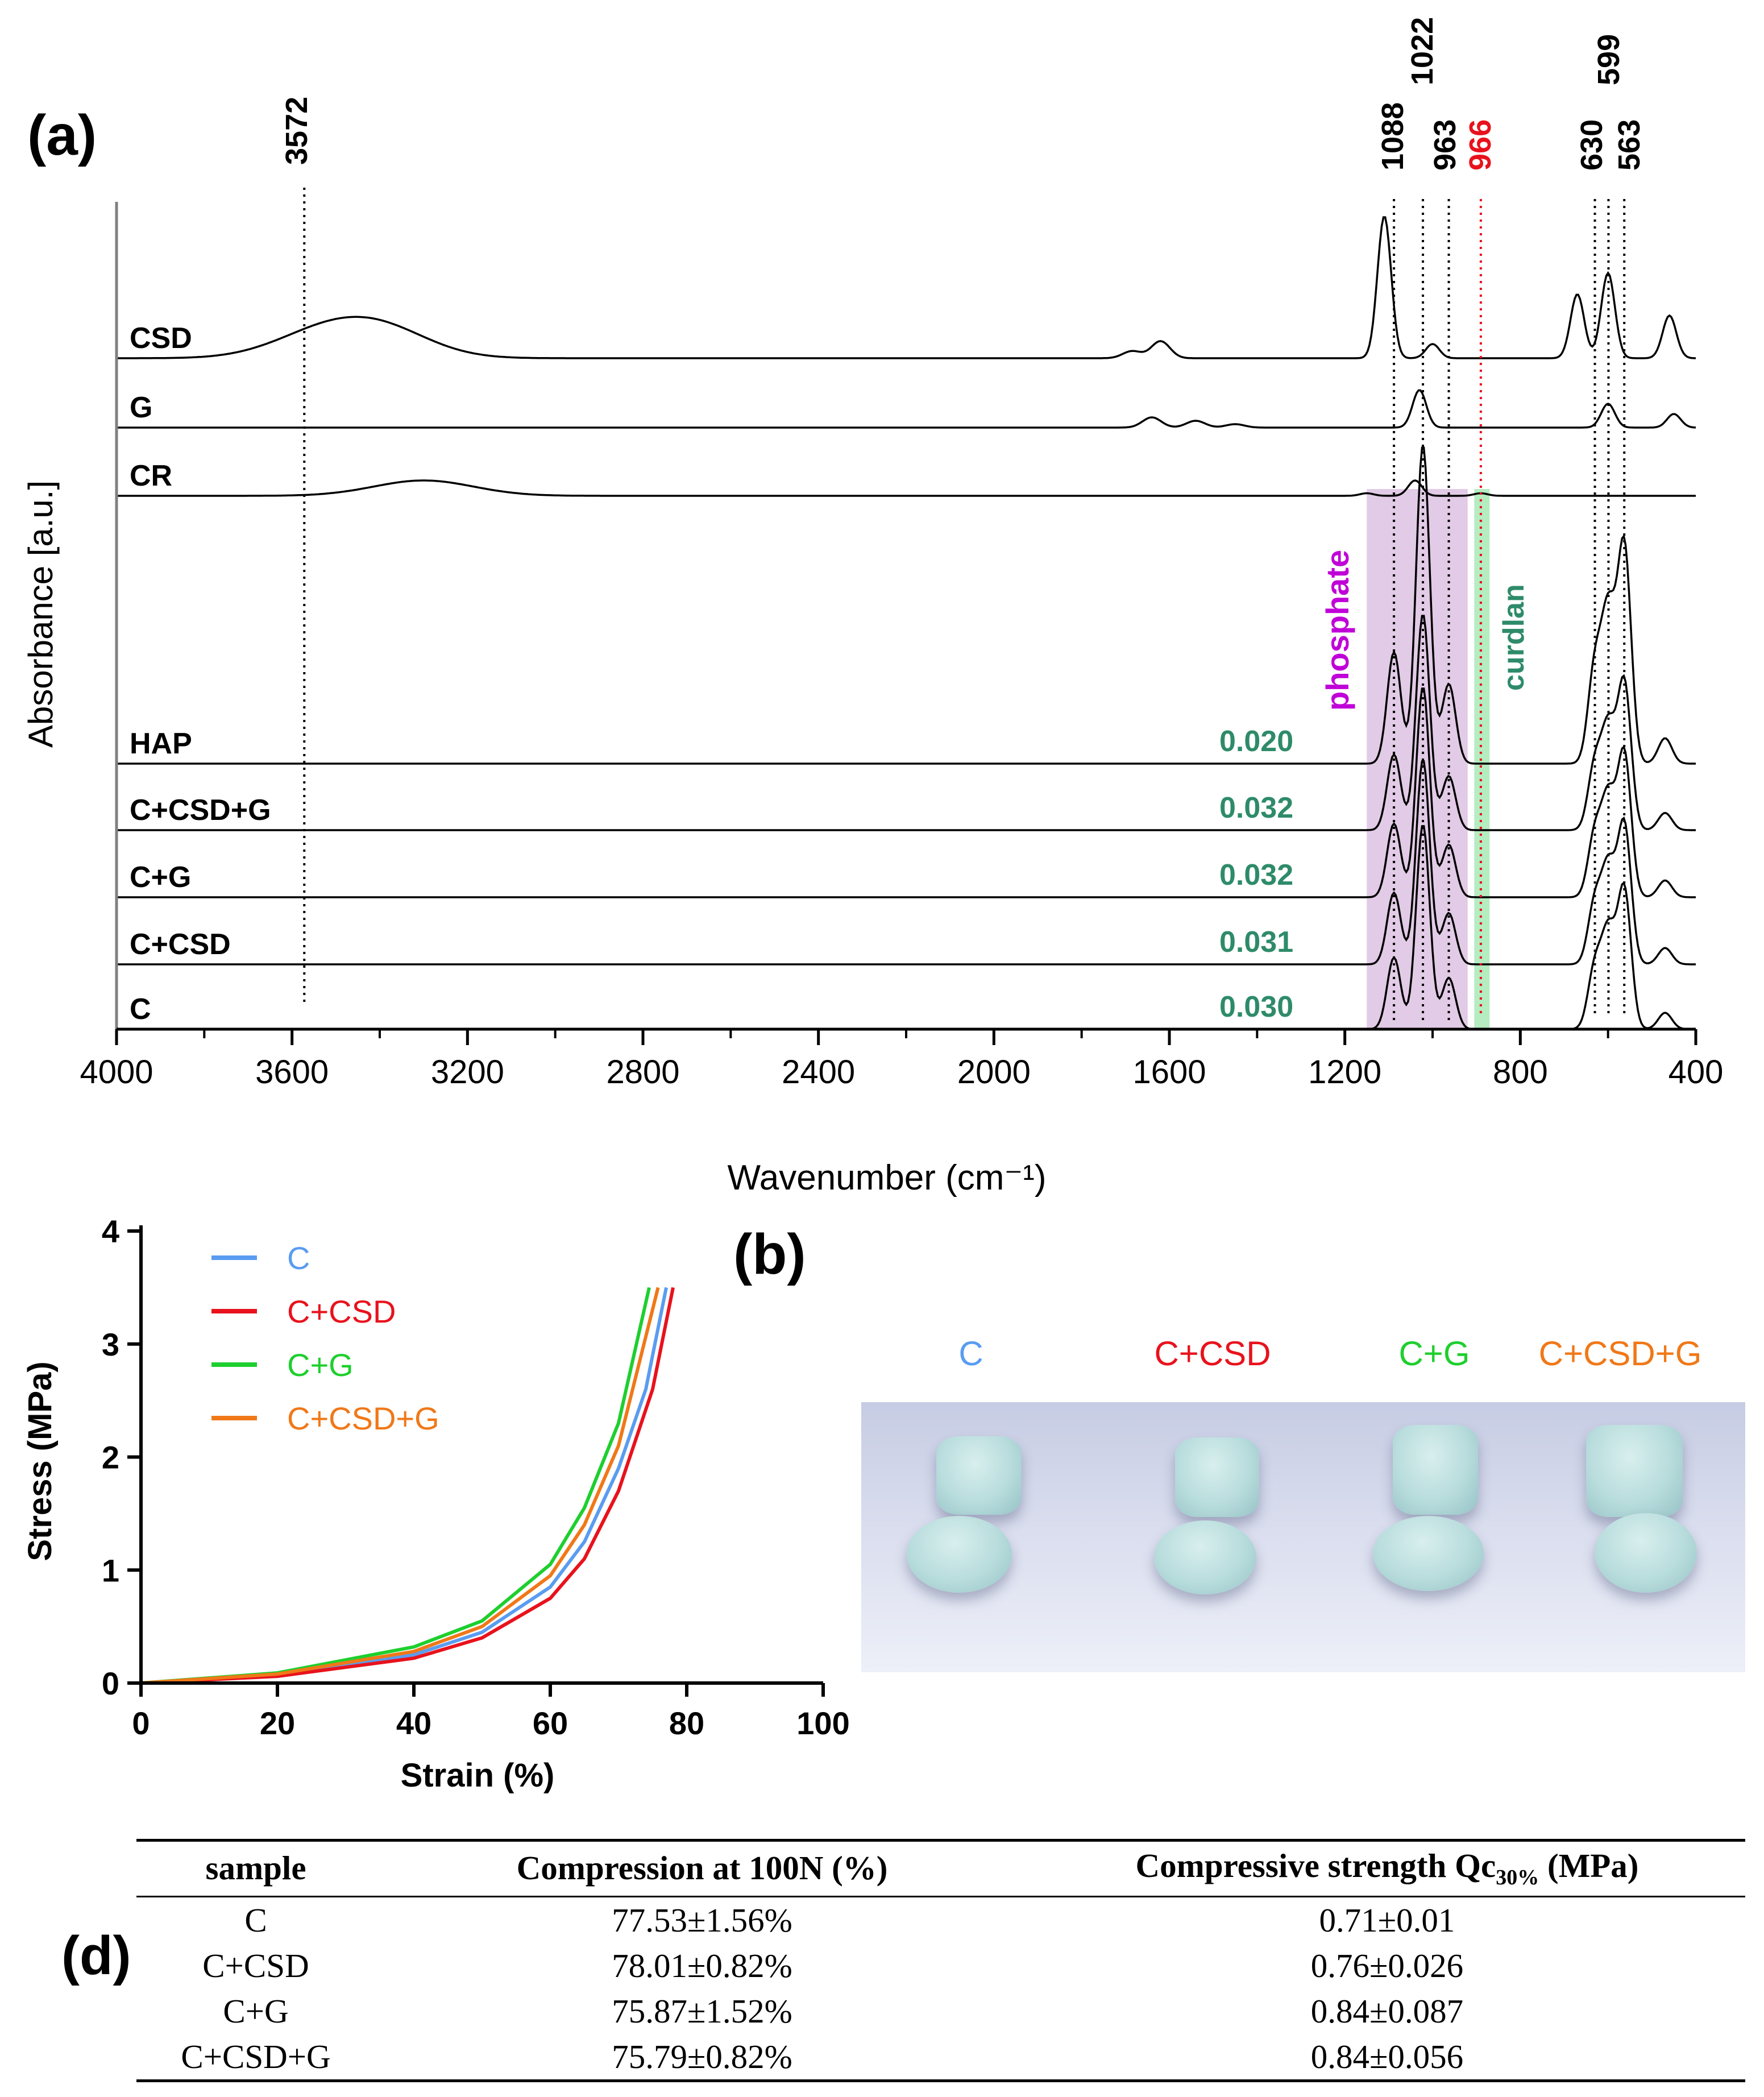  Describe the element at coordinates (686, 1723) in the screenshot. I see `x-tick-label: 80` at that location.